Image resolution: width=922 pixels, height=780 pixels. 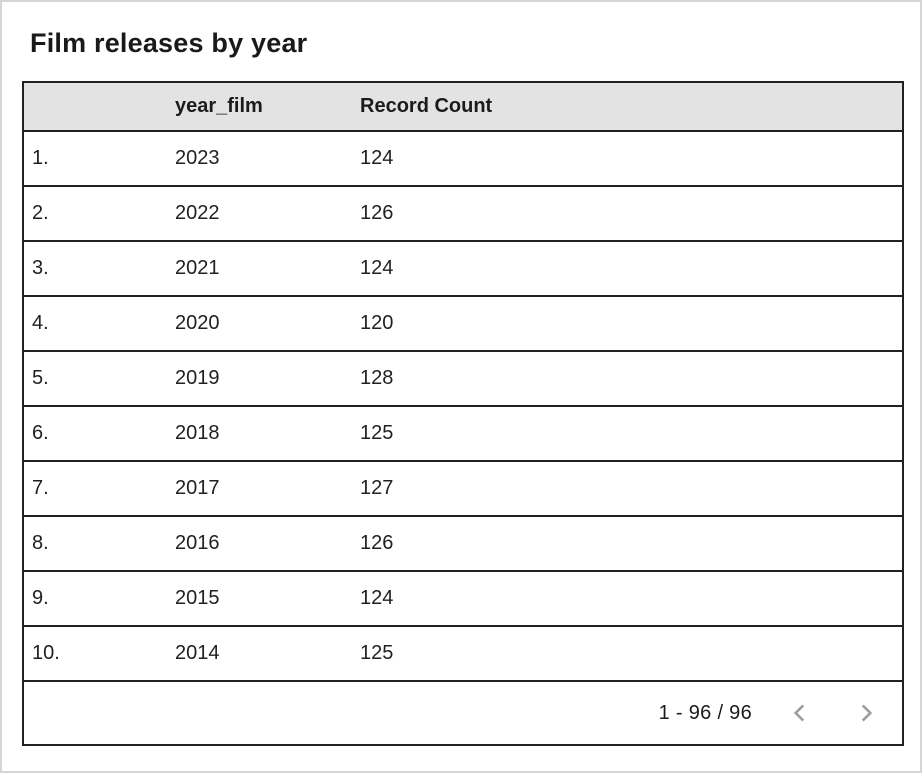 I want to click on row-year: 2023, so click(x=197, y=158).